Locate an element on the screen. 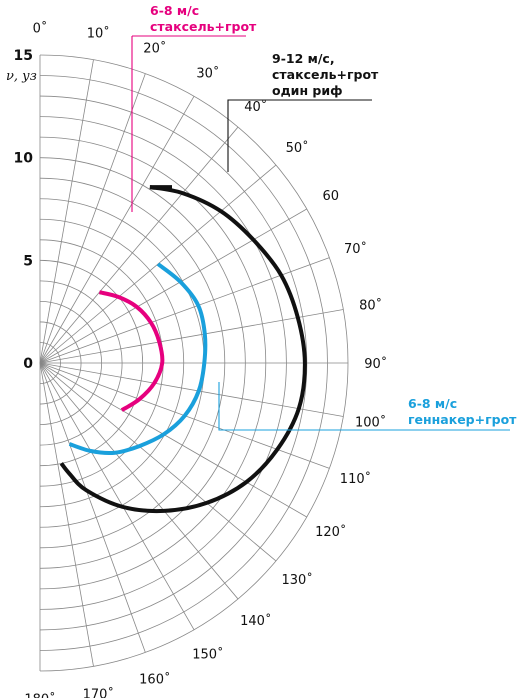  angle-tick-label: 80˚ is located at coordinates (370, 306).